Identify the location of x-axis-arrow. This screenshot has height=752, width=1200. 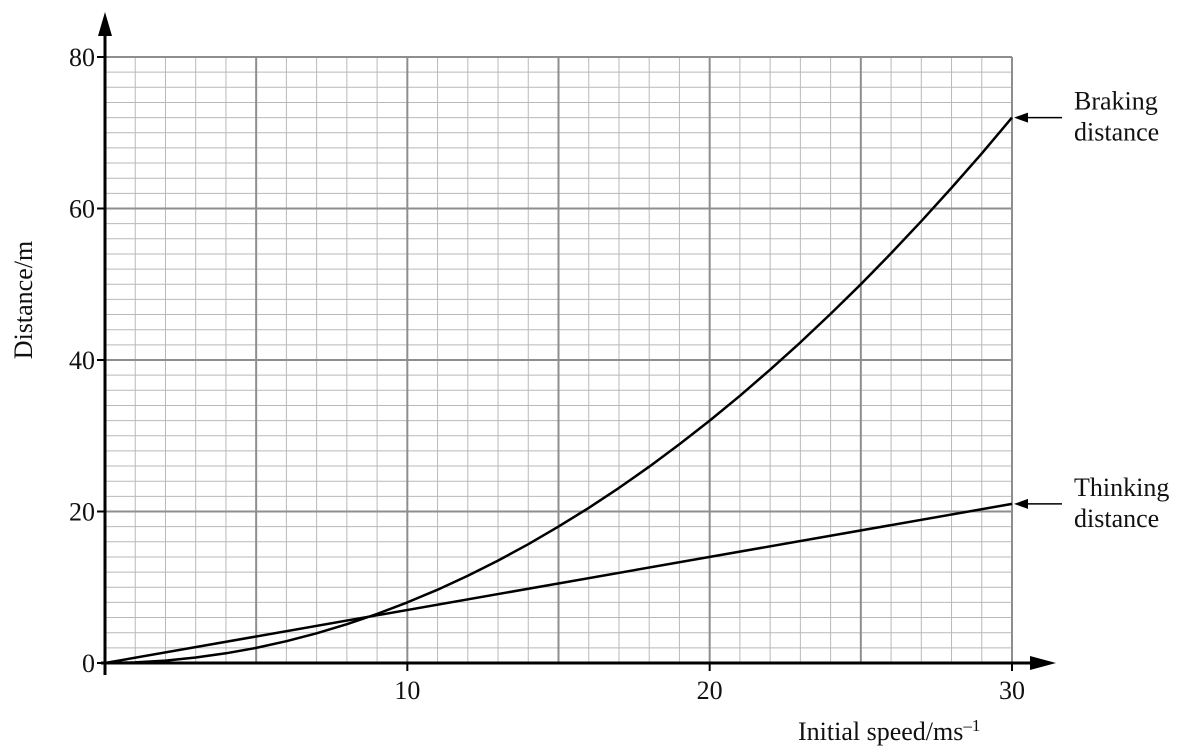
(1043, 663).